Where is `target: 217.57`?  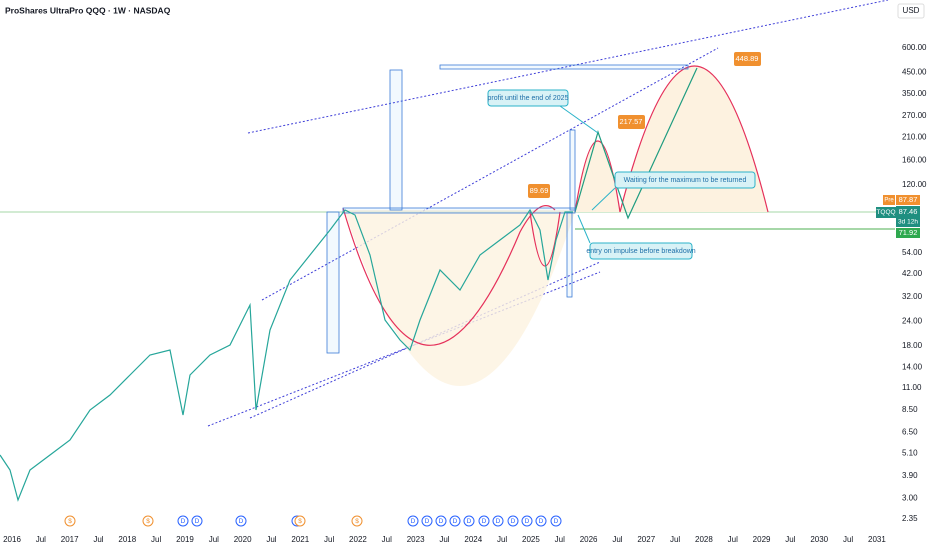
target: 217.57 is located at coordinates (631, 121).